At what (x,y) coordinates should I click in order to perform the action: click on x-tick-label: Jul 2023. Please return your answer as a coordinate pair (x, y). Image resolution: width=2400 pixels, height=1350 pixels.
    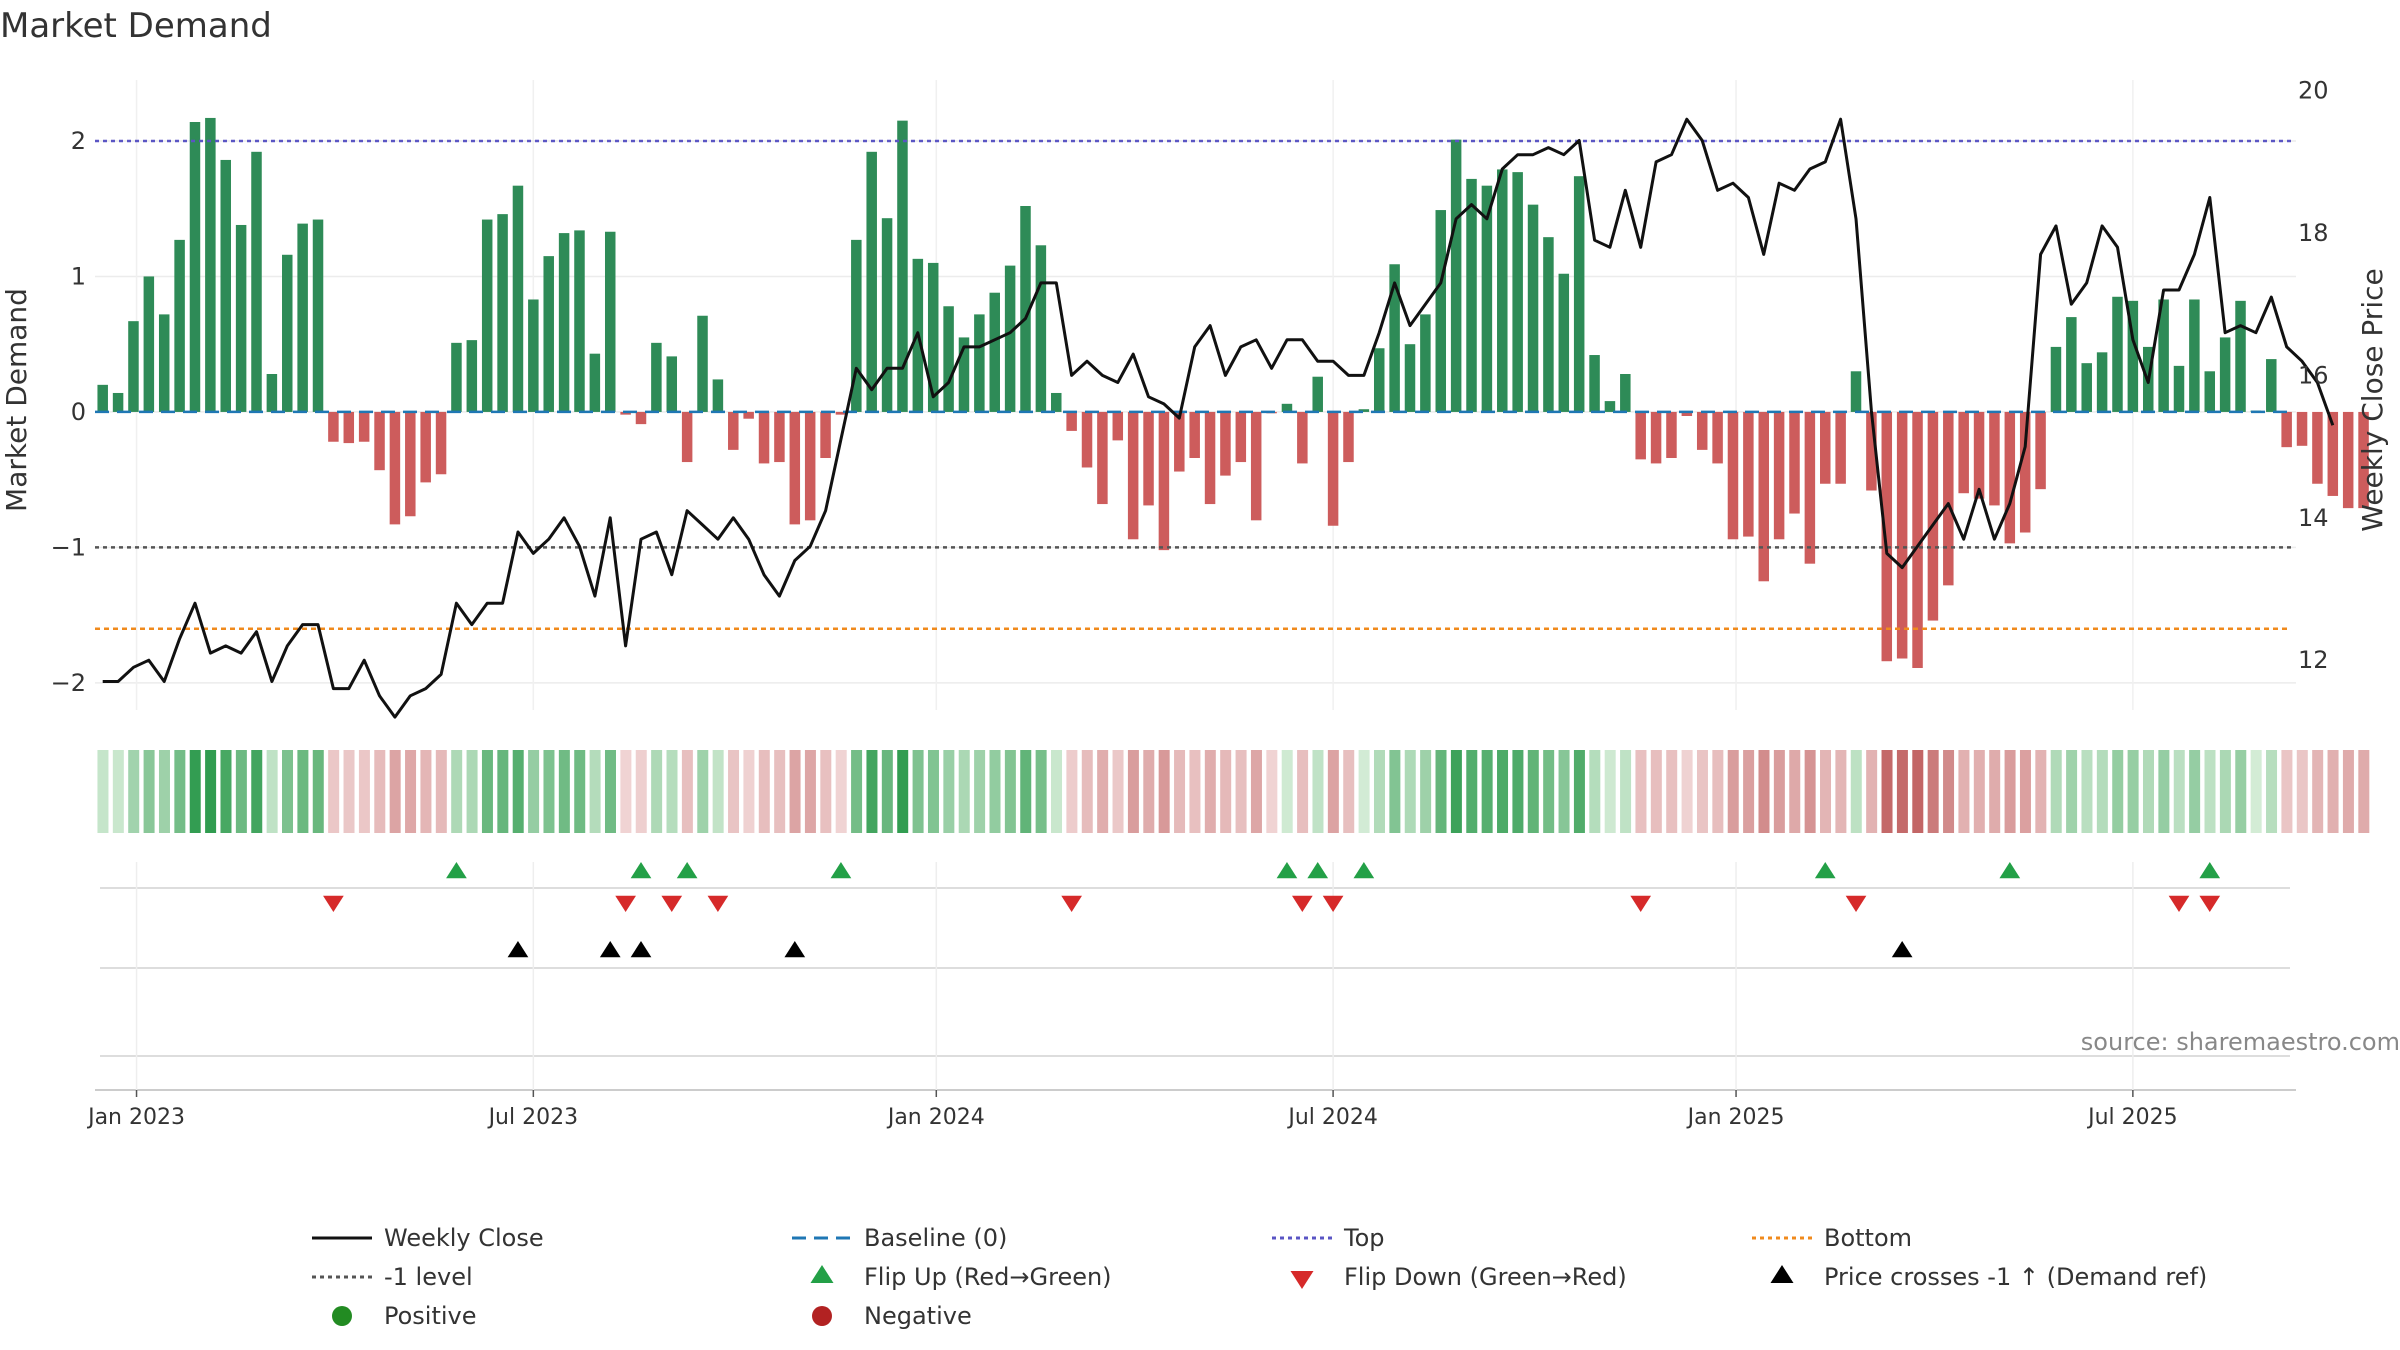
    Looking at the image, I should click on (533, 1117).